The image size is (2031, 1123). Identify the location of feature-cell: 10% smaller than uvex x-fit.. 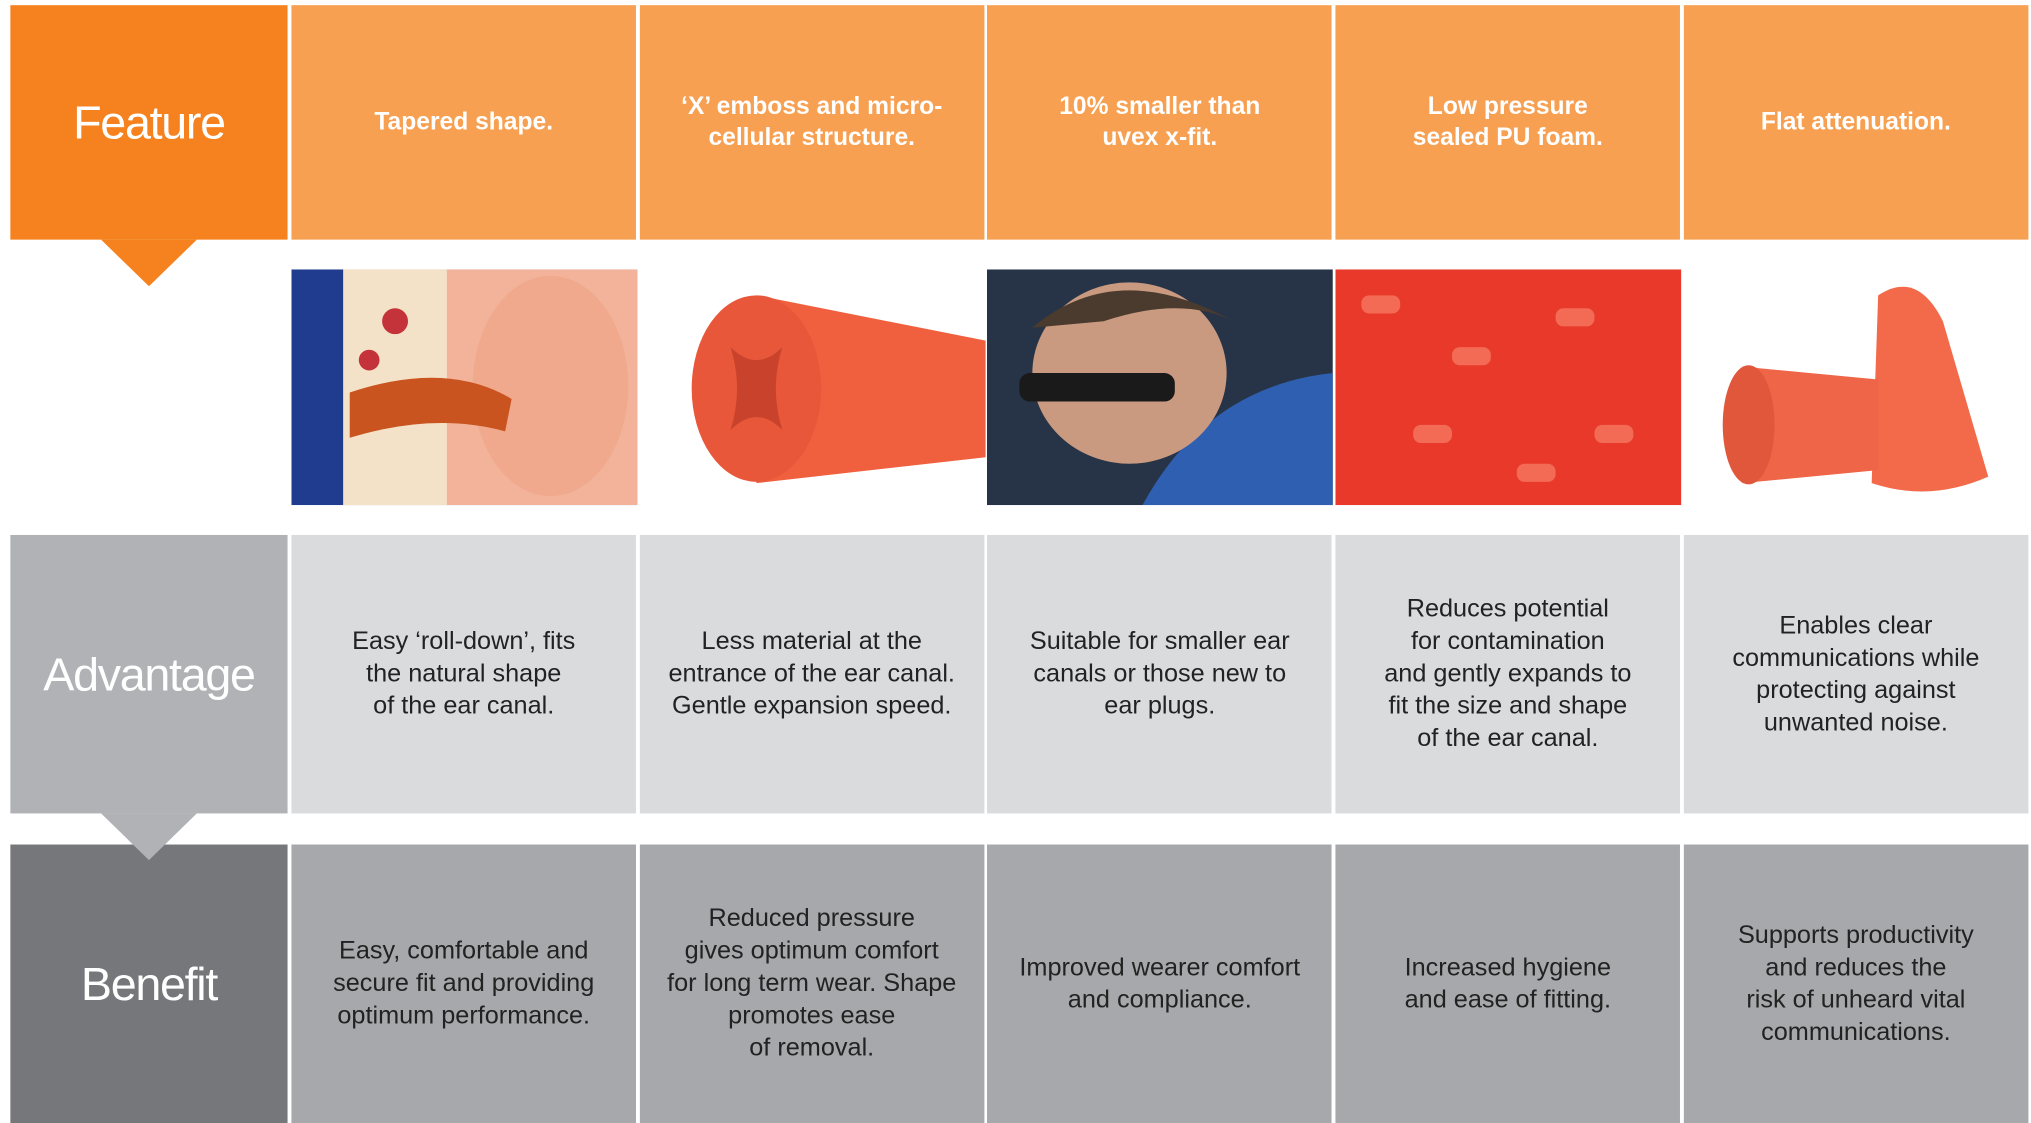
(1160, 122).